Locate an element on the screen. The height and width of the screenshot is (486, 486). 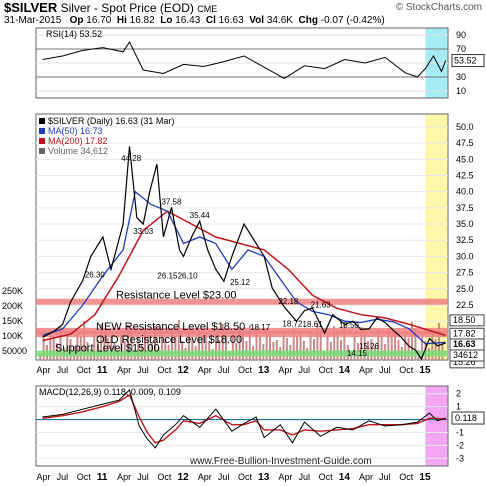
volume-label: Vol is located at coordinates (257, 20).